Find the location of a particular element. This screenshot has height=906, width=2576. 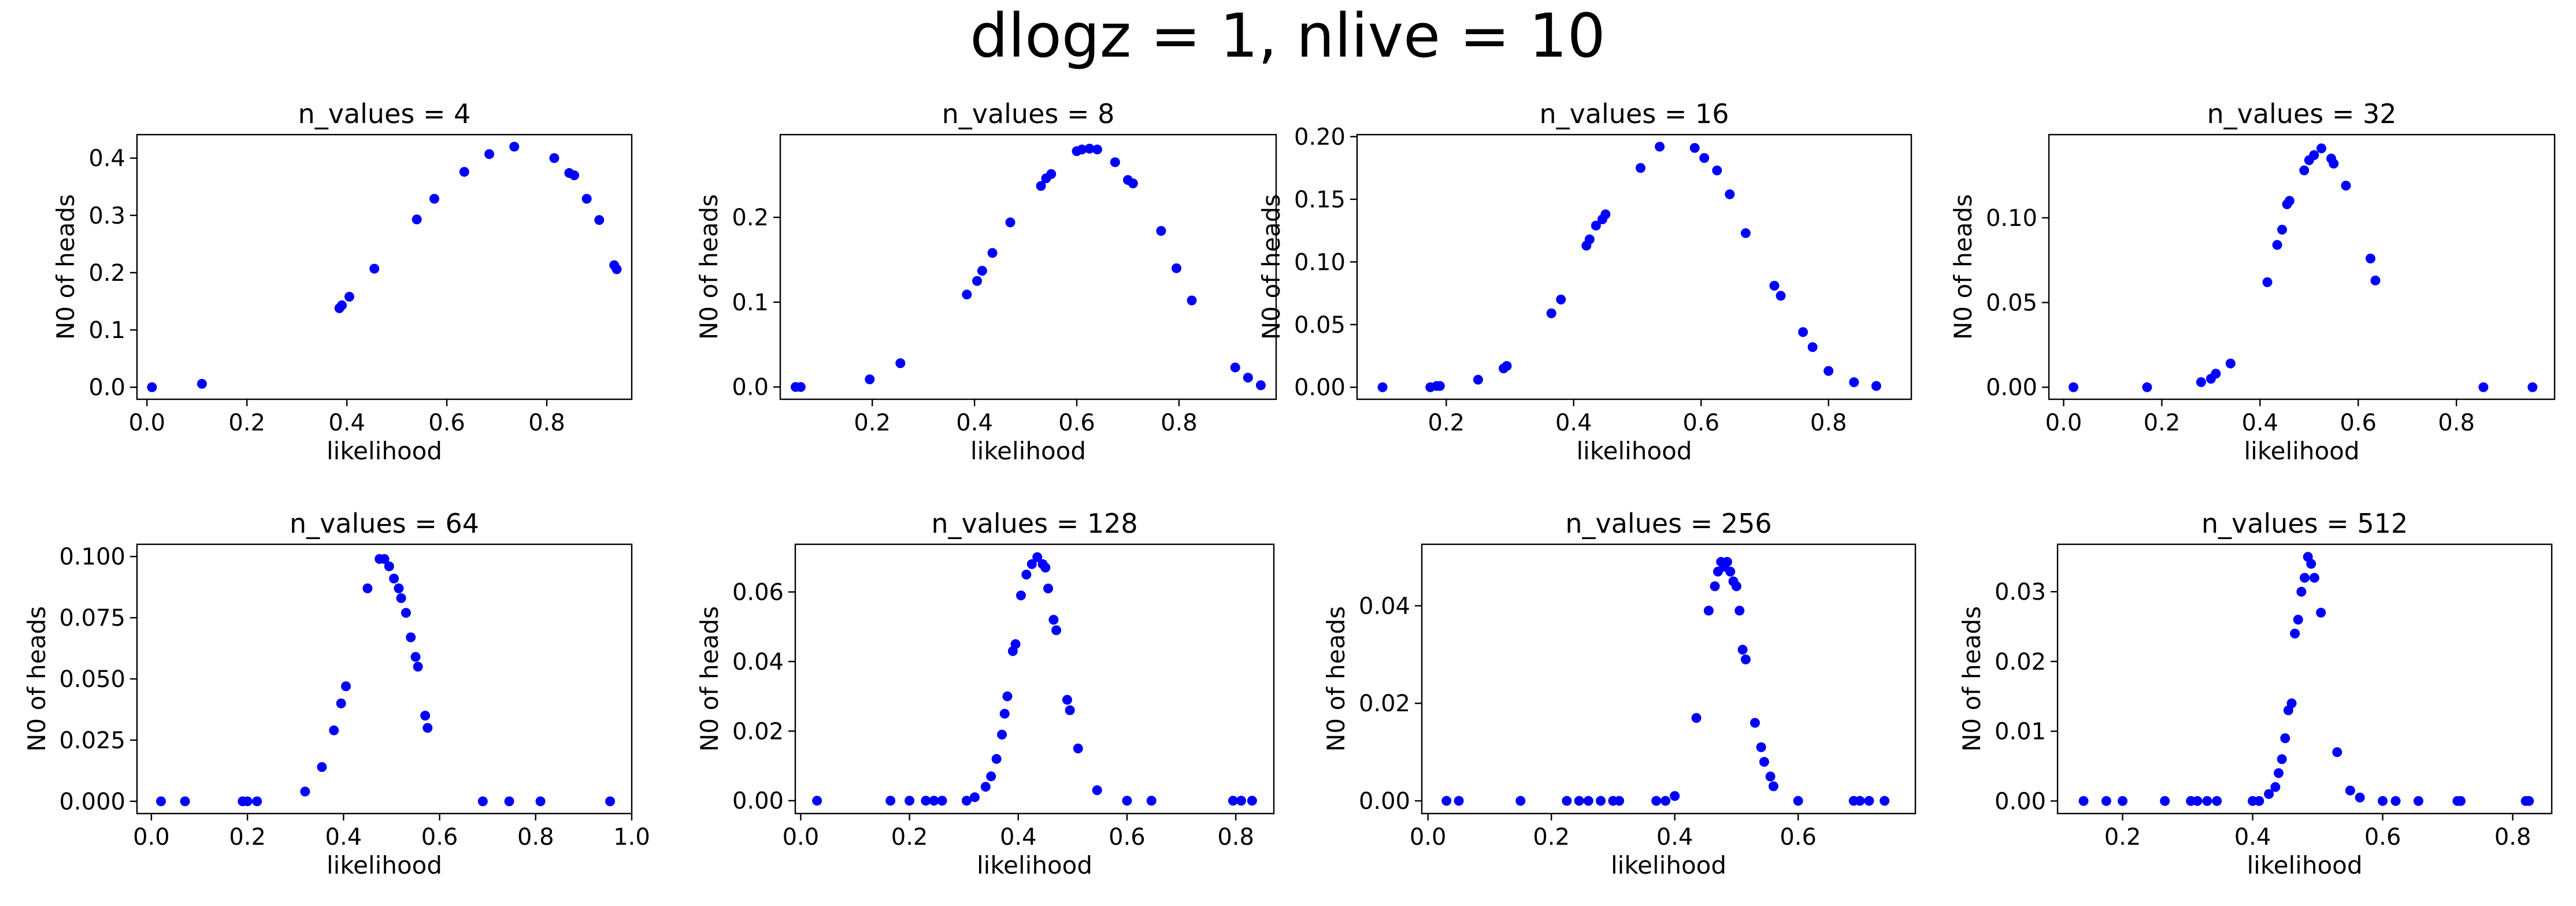

x-tick-label: 1.0 is located at coordinates (631, 837).